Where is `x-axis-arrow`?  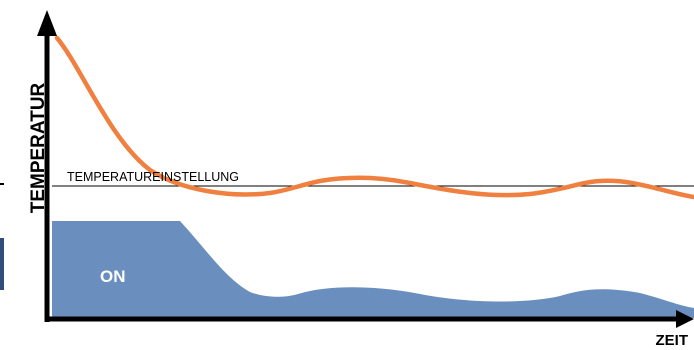 x-axis-arrow is located at coordinates (685, 319).